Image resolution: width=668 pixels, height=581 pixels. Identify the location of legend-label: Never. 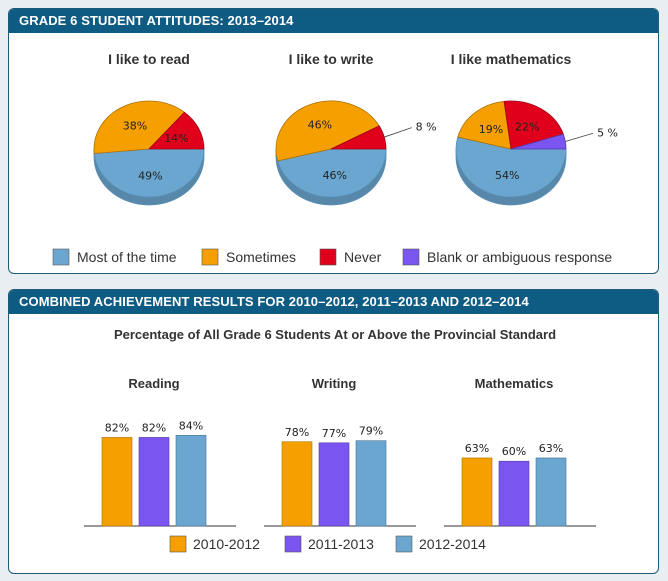
(363, 257).